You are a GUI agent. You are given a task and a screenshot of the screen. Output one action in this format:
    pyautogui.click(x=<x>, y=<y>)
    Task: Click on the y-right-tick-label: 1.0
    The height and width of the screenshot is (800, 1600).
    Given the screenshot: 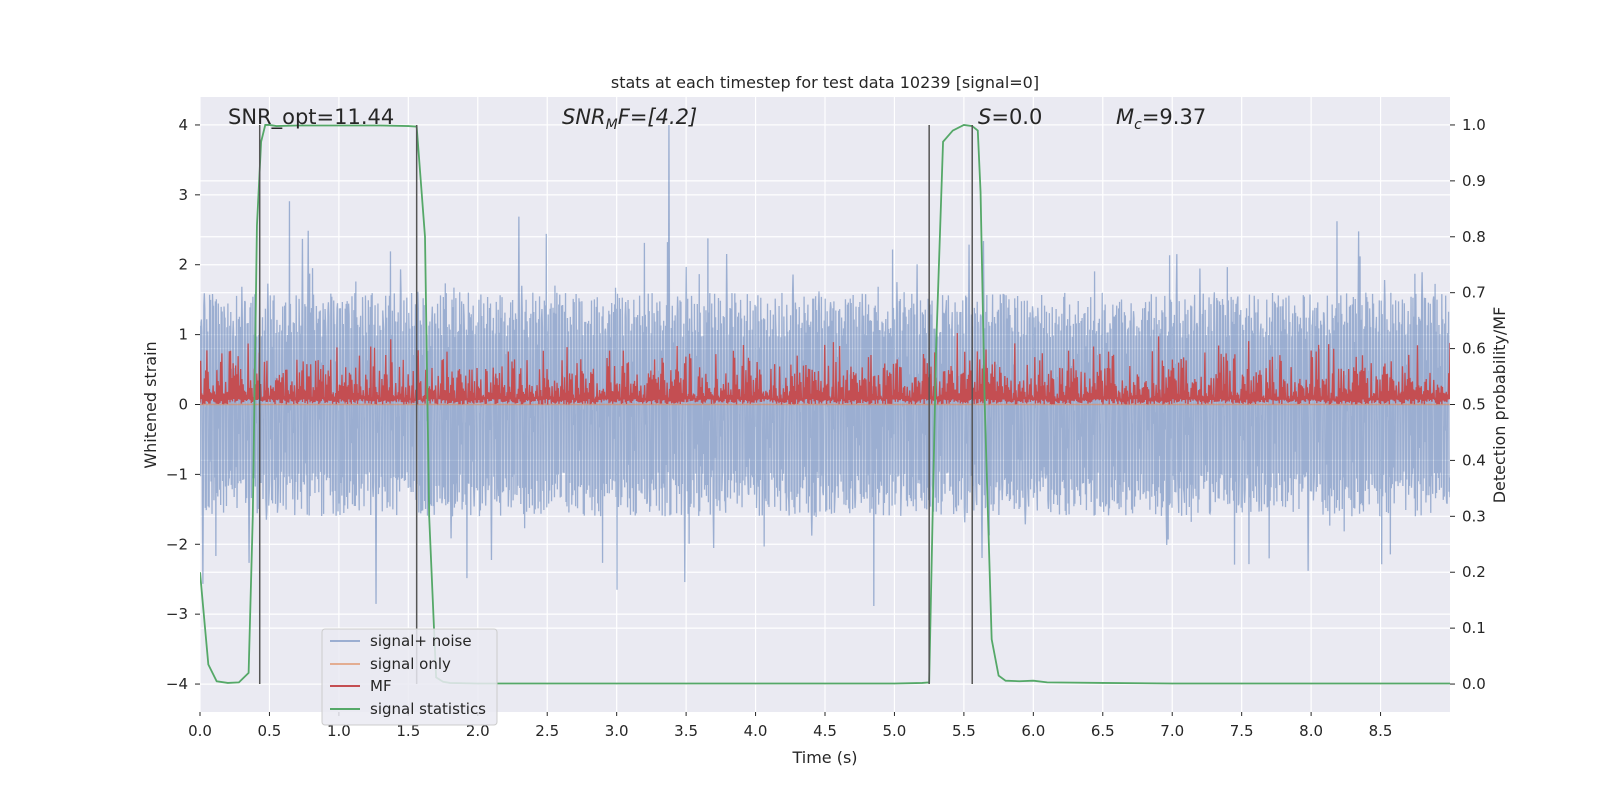 What is the action you would take?
    pyautogui.click(x=1474, y=125)
    